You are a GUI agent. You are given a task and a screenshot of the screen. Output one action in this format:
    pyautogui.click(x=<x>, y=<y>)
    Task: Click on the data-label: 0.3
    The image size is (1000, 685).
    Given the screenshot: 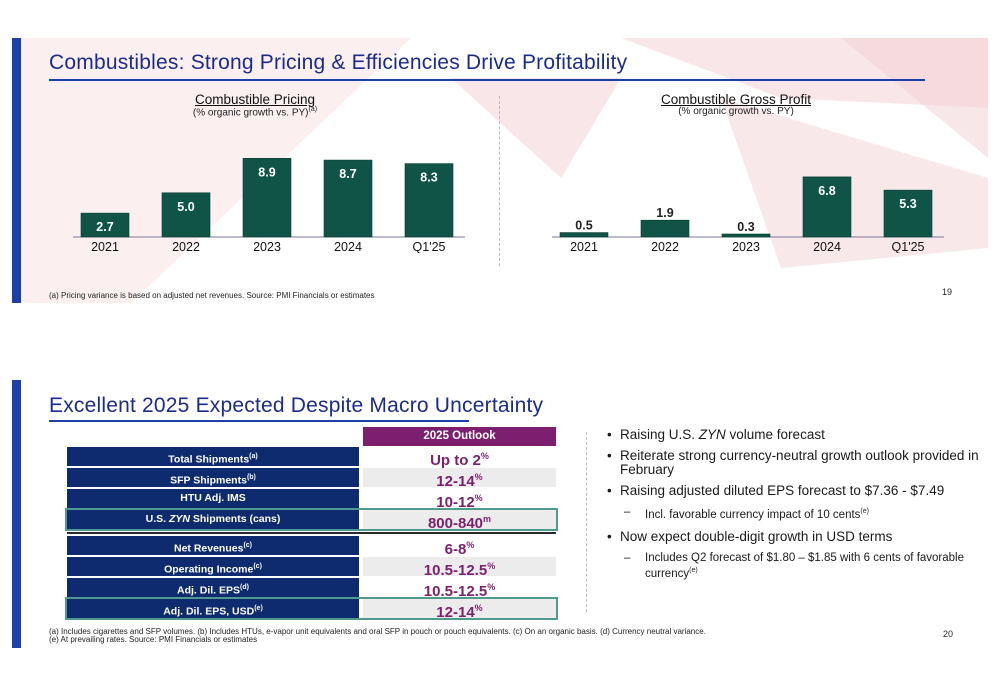 What is the action you would take?
    pyautogui.click(x=745, y=227)
    